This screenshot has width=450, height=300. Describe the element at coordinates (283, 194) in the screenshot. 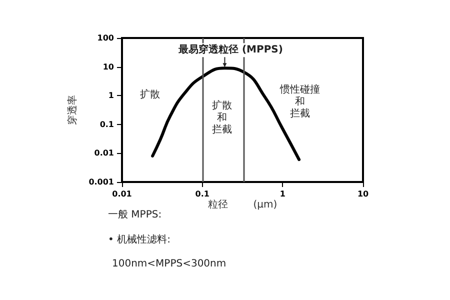

I see `x-tick-label: 1` at that location.